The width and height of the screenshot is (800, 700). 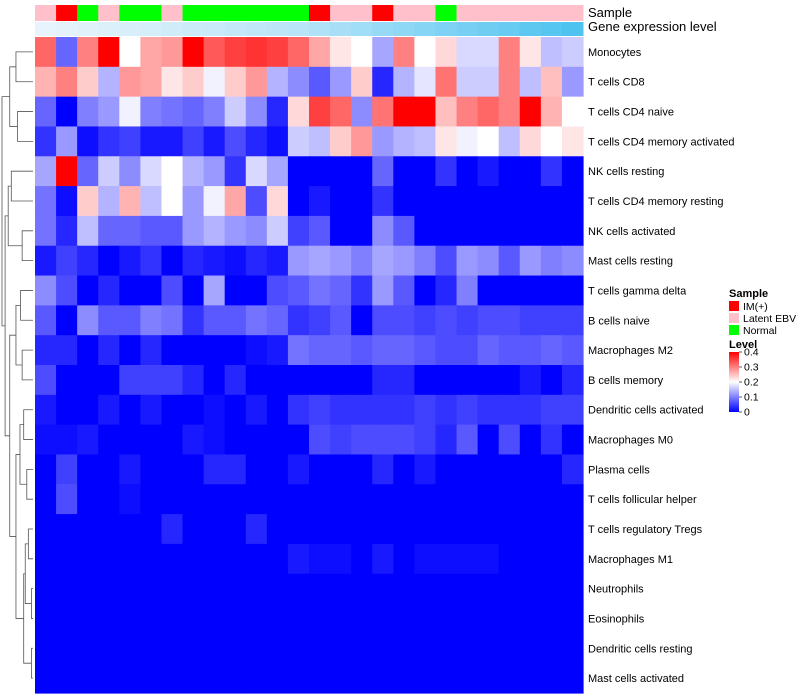 I want to click on expression-annotation-bar, so click(x=309, y=29).